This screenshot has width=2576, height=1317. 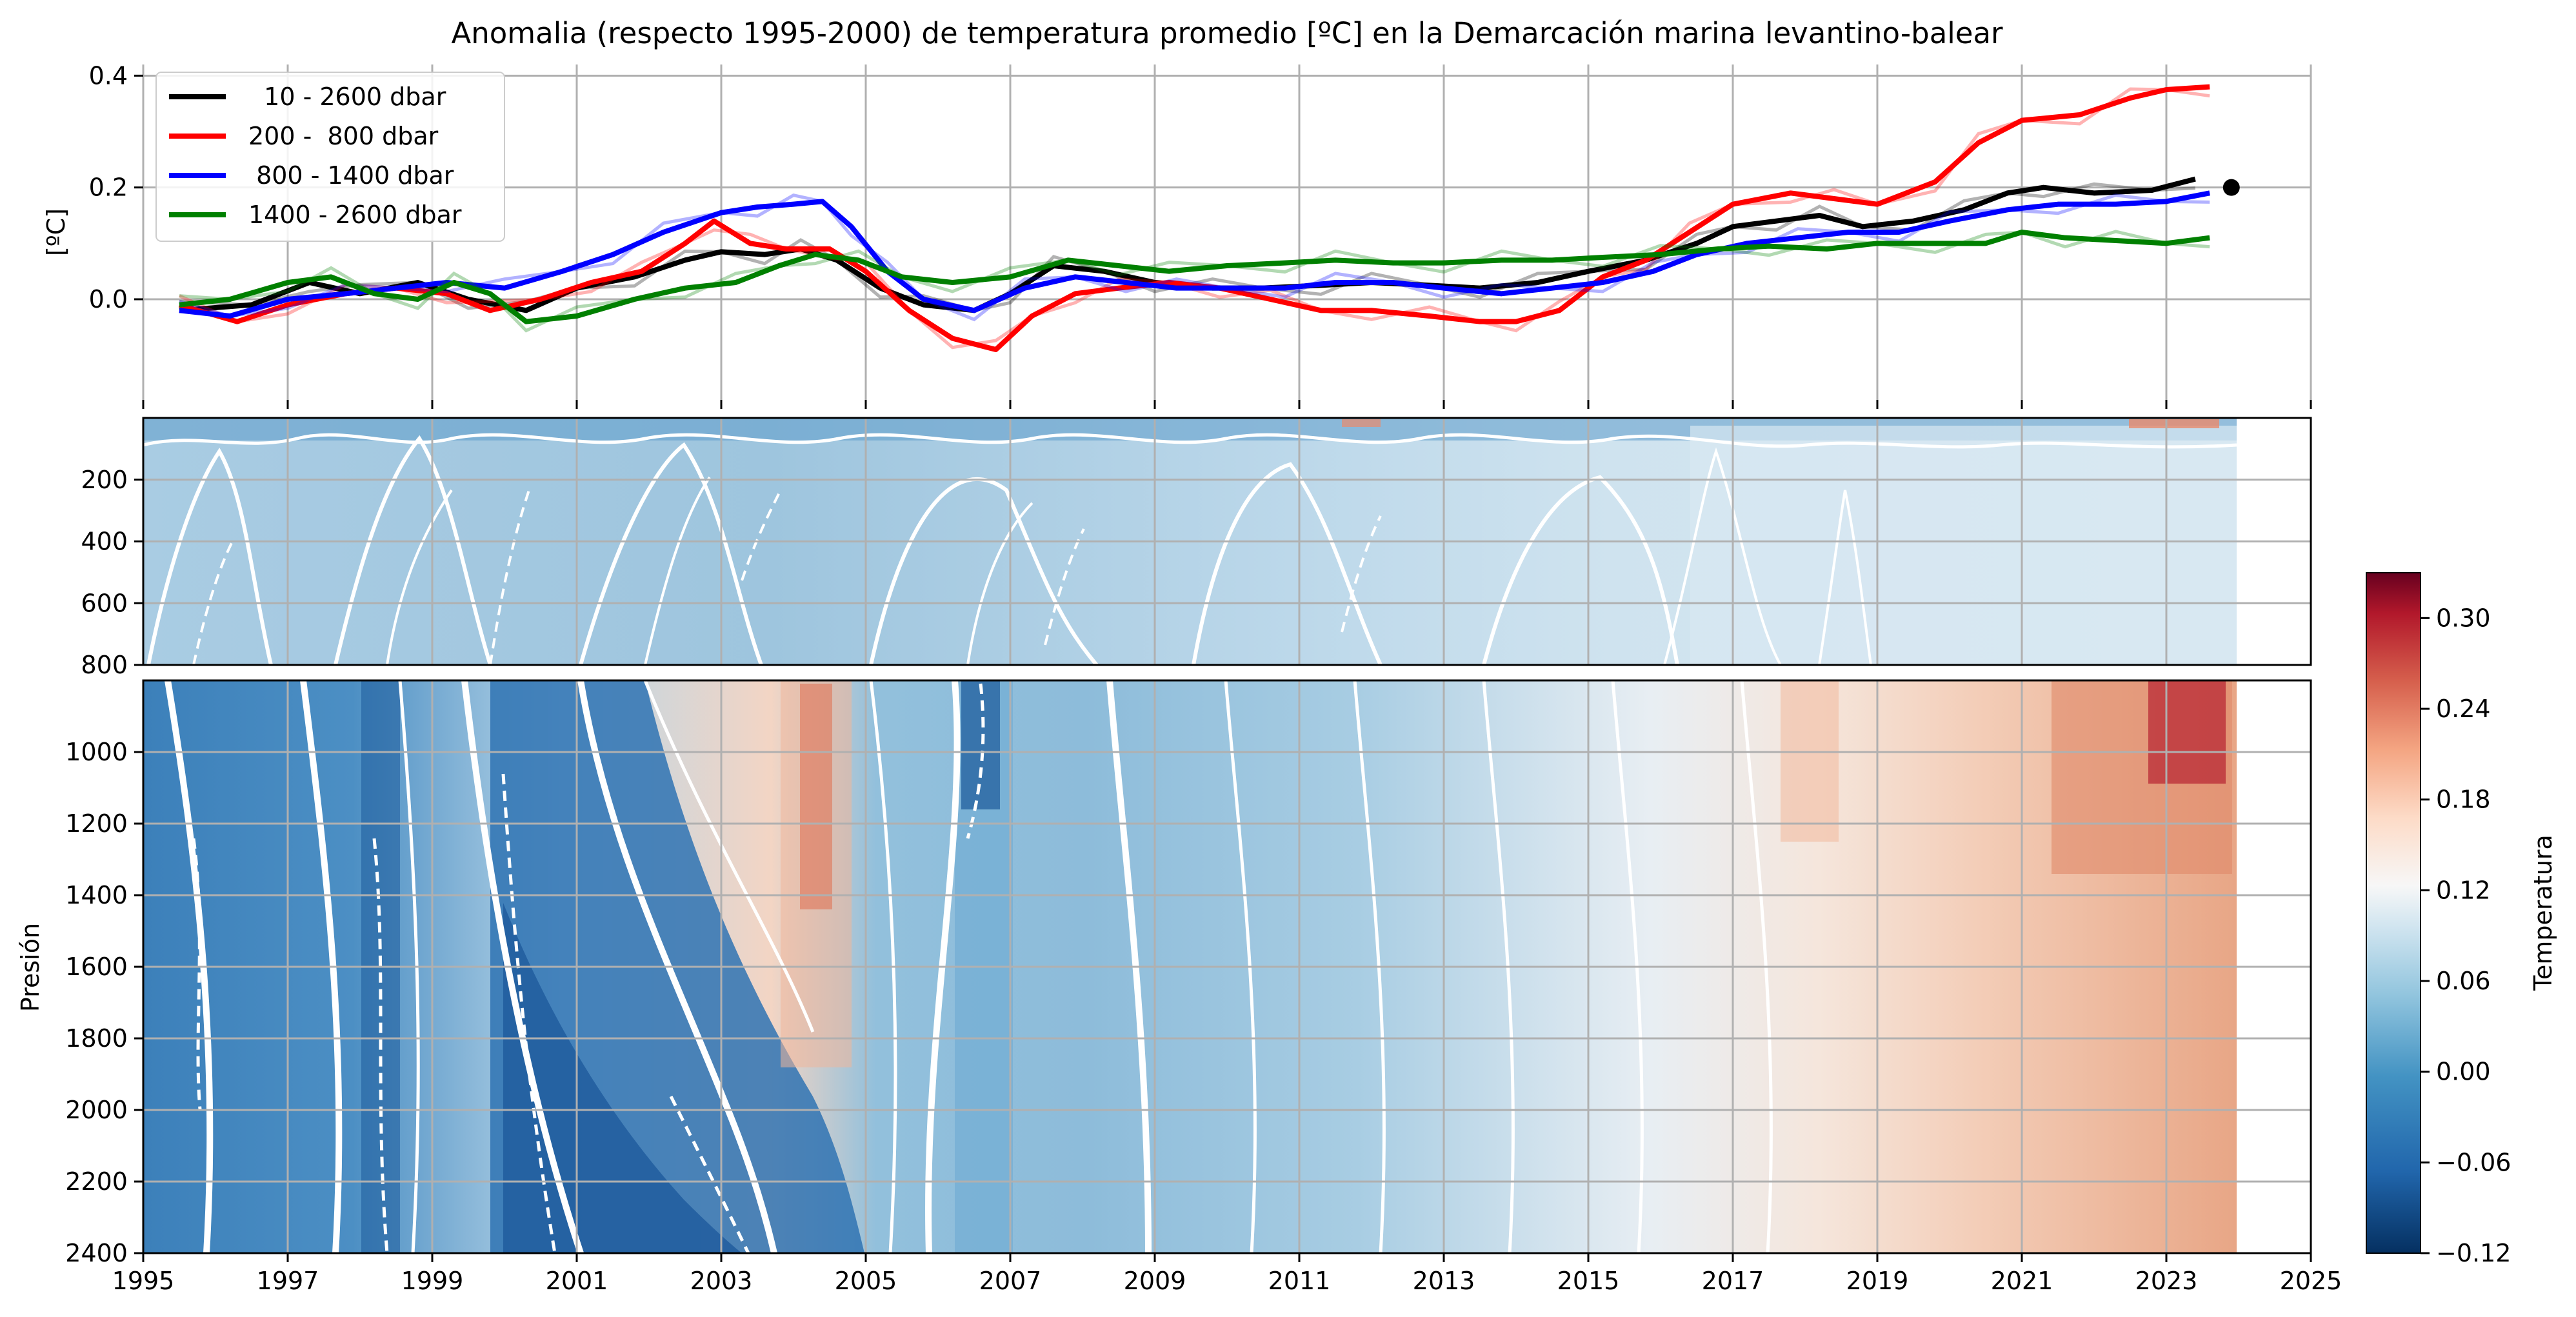 What do you see at coordinates (143, 1281) in the screenshot?
I see `x-tick-label: 1995` at bounding box center [143, 1281].